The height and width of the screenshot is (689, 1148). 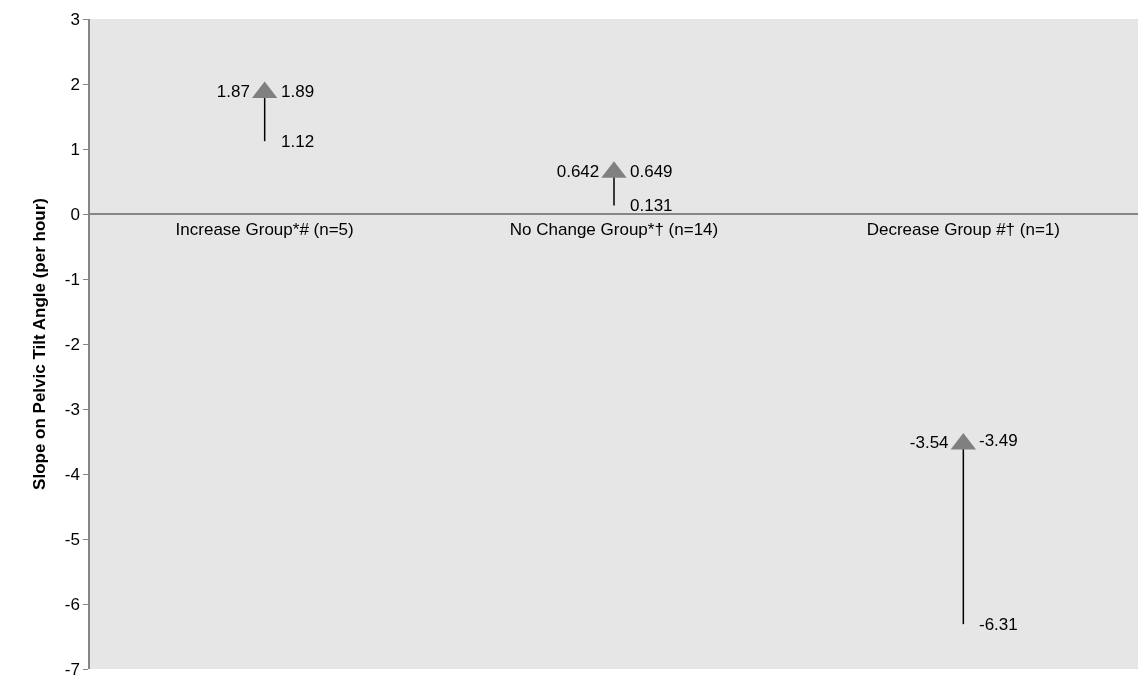 What do you see at coordinates (39, 344) in the screenshot?
I see `y-axis-title: Slope on Pelvic Tilt Angle (per hour)` at bounding box center [39, 344].